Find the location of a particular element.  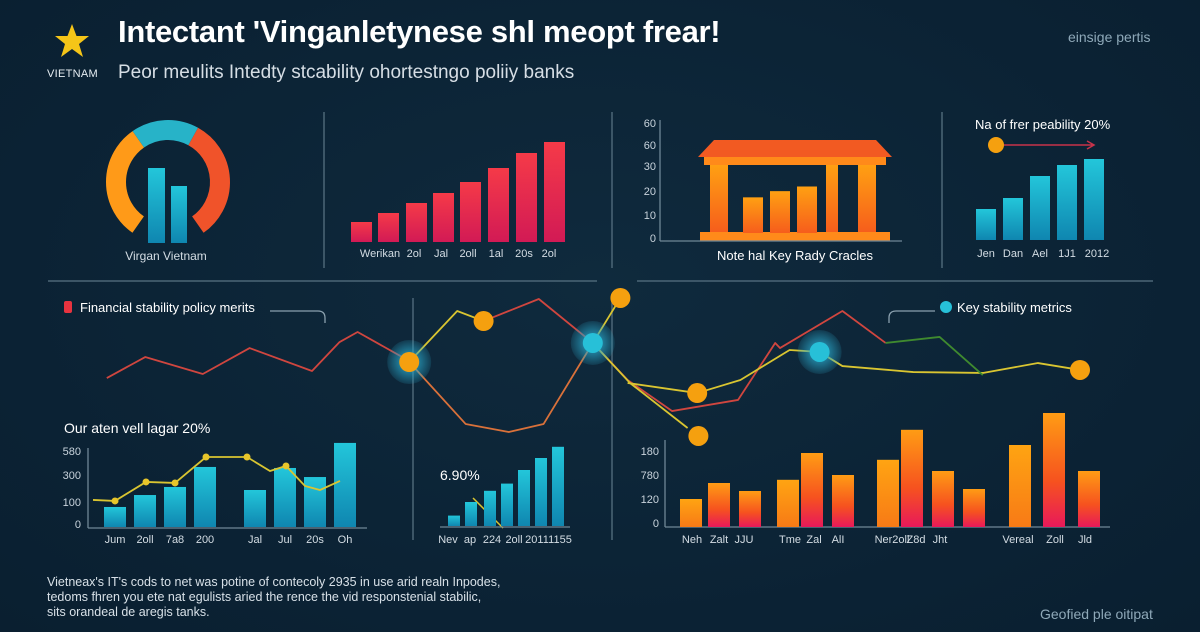

country-label: VIETNAM is located at coordinates (72, 74).